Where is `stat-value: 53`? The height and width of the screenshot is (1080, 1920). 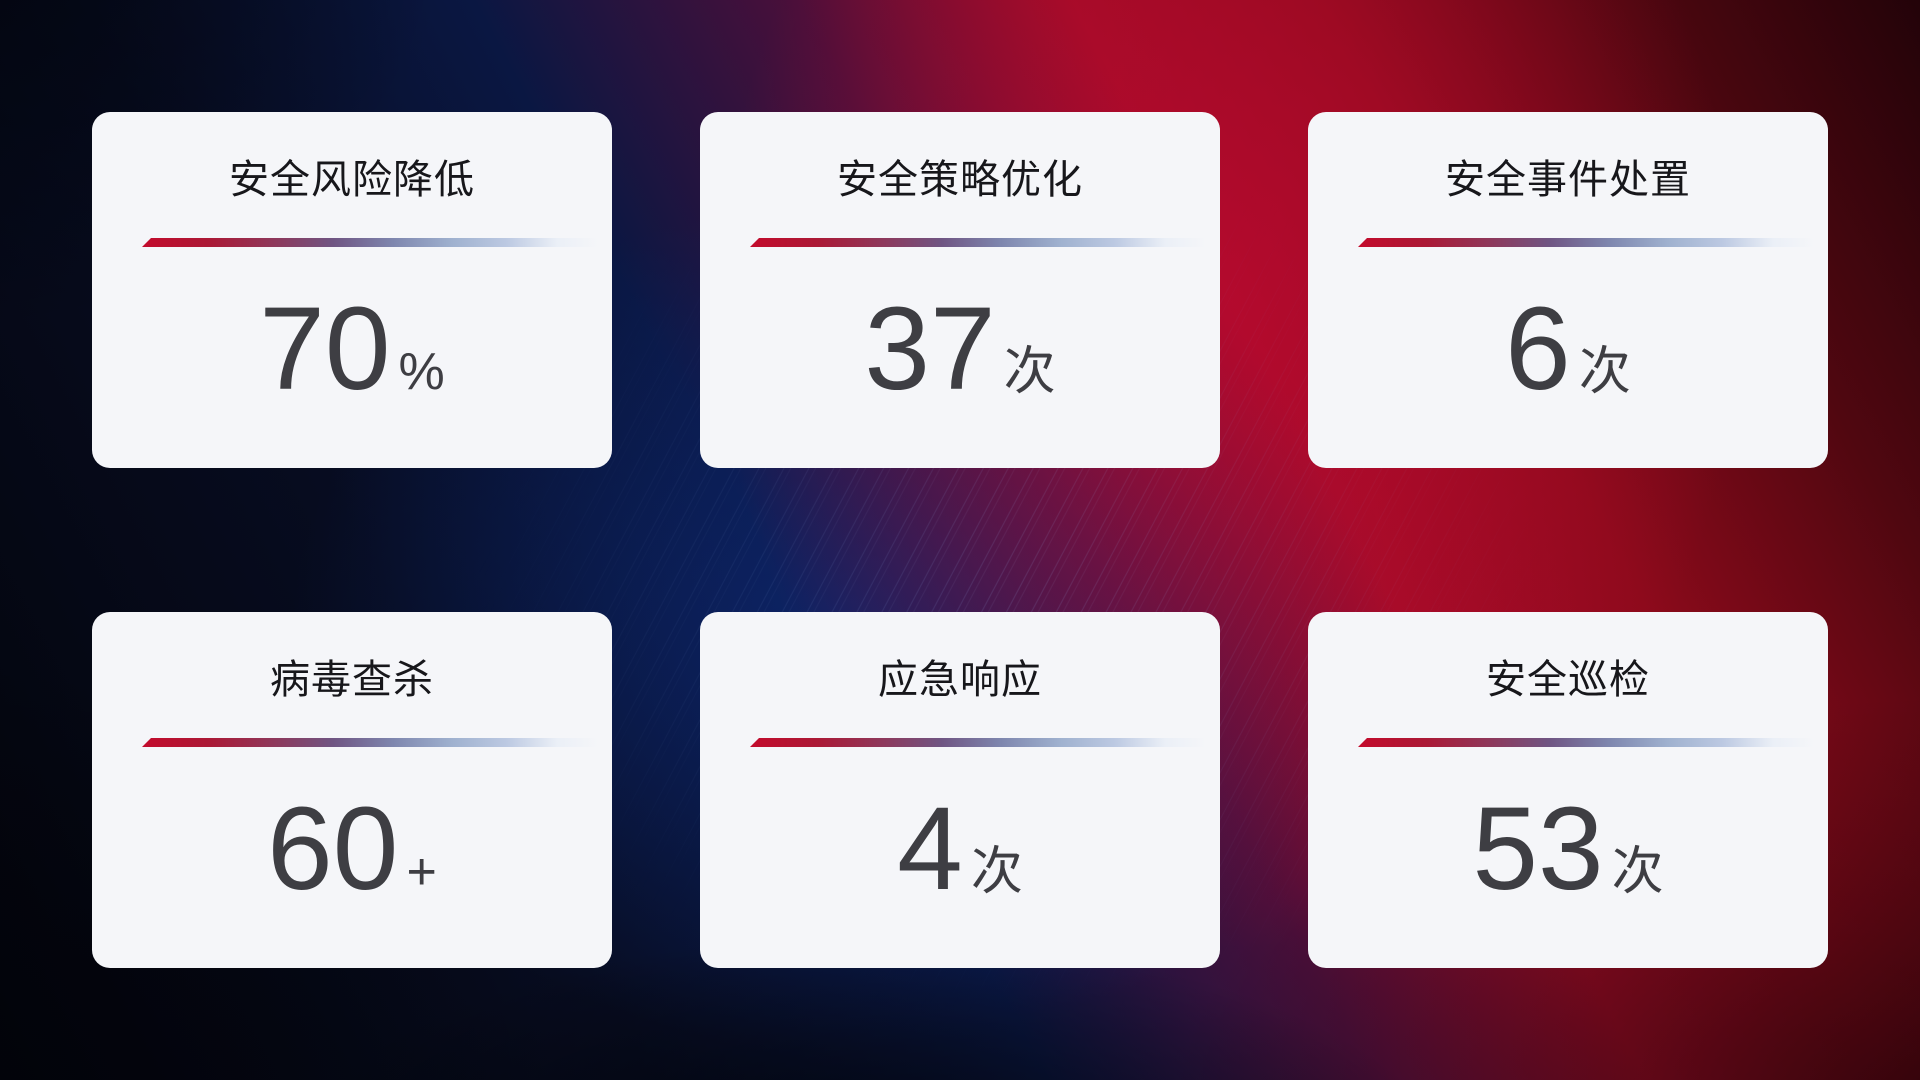 stat-value: 53 is located at coordinates (1538, 848).